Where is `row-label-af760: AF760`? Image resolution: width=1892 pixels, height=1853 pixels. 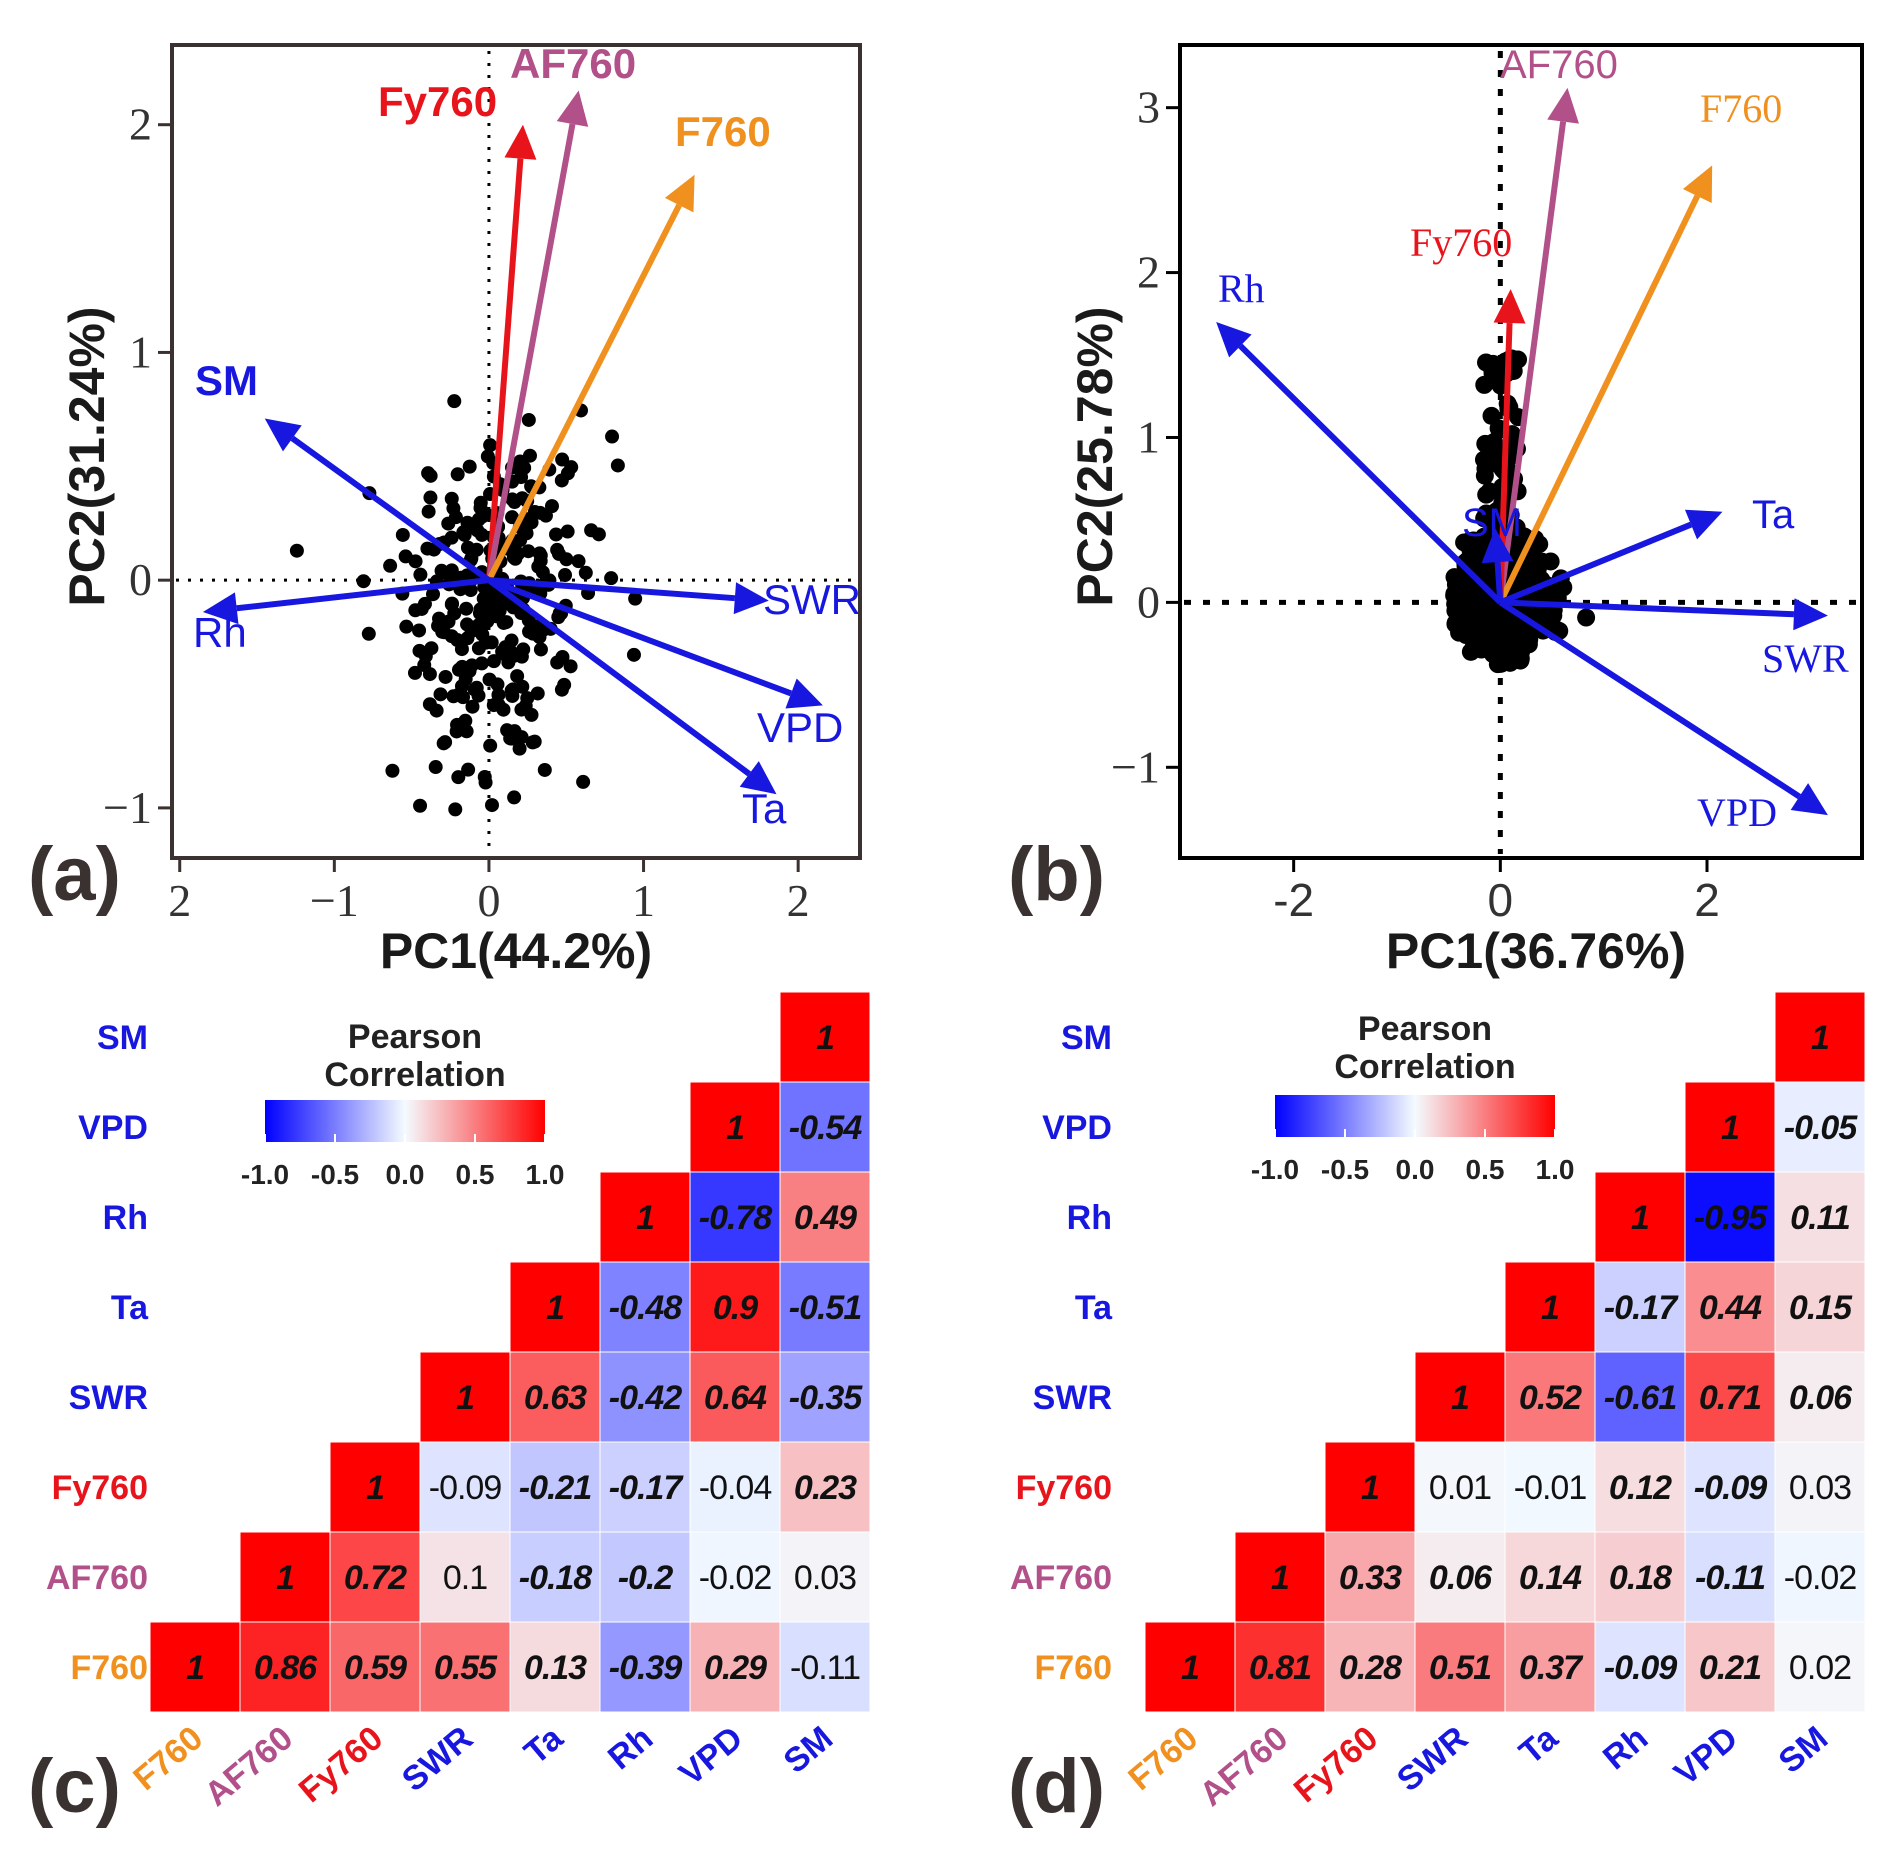 row-label-af760: AF760 is located at coordinates (1061, 1578).